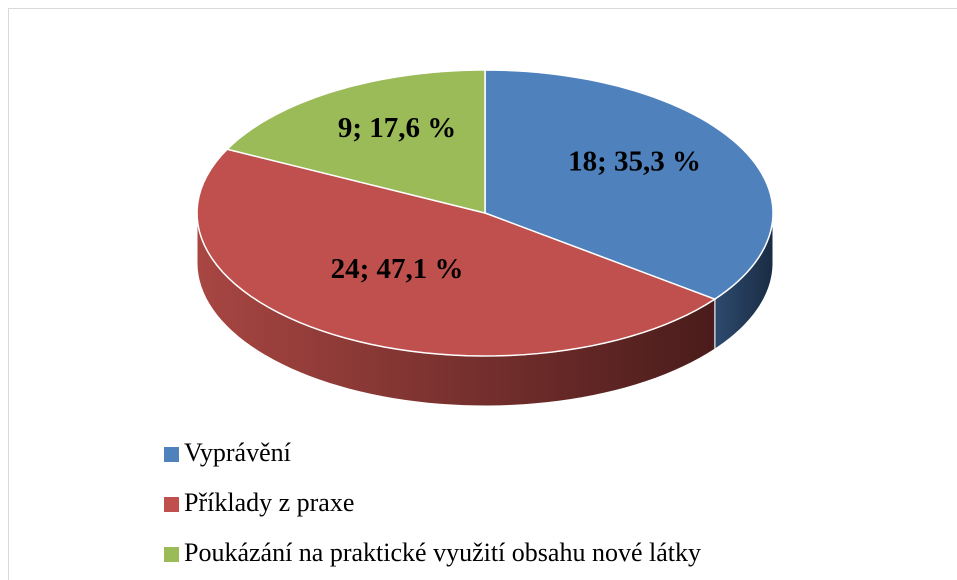  I want to click on legend-label: Příklady z praxe, so click(269, 502).